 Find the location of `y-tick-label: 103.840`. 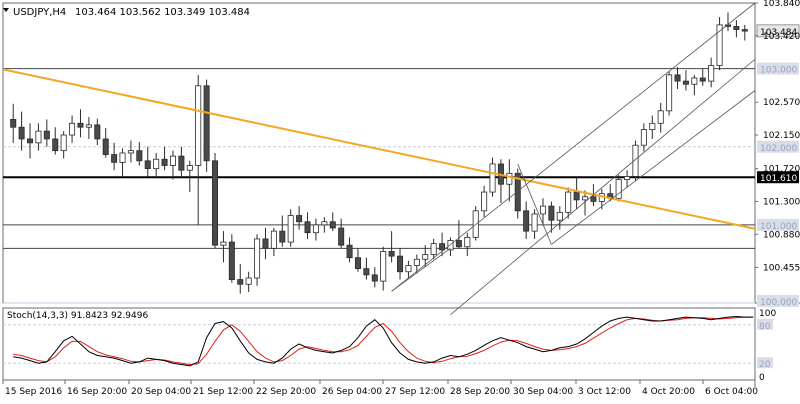

y-tick-label: 103.840 is located at coordinates (781, 4).